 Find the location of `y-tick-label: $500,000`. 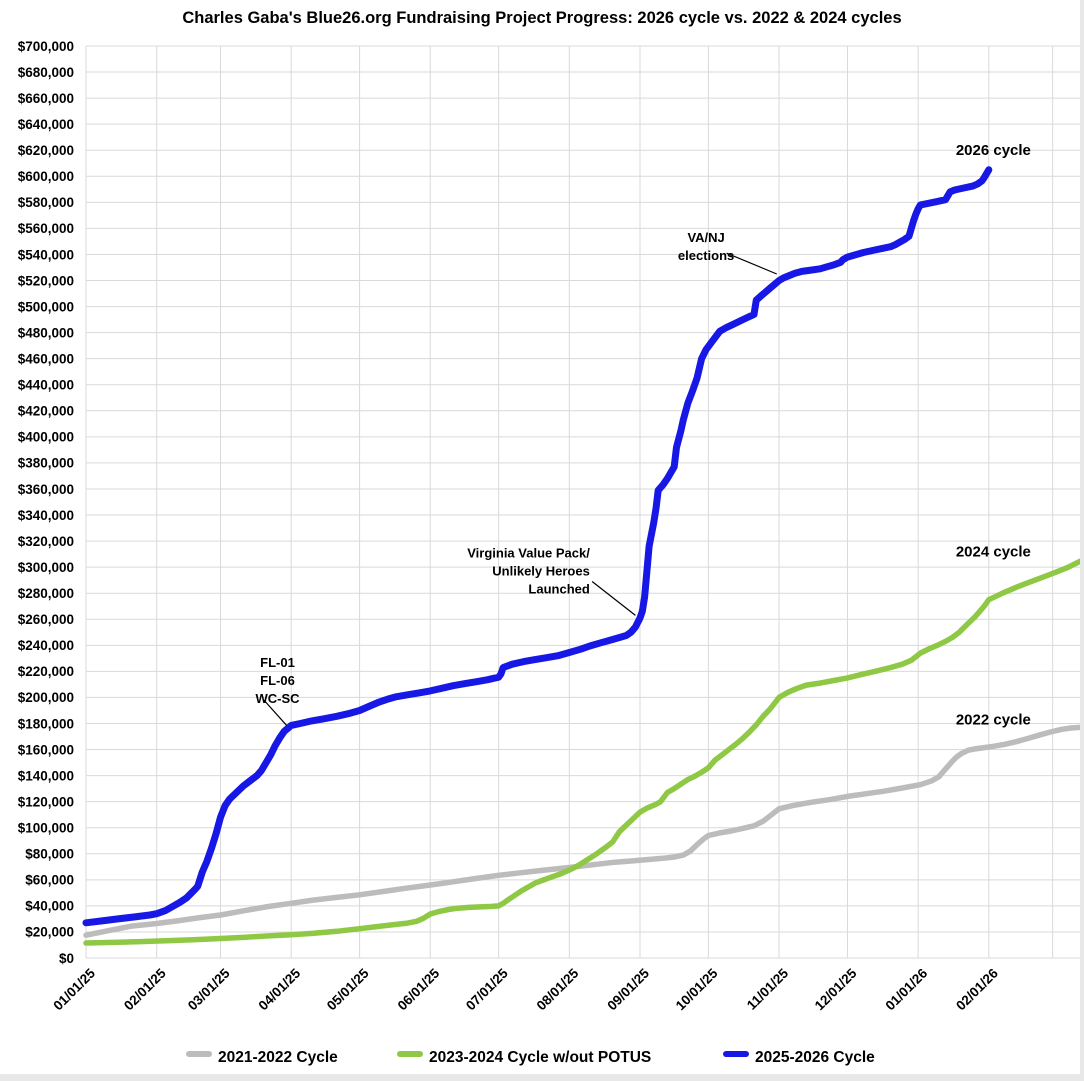

y-tick-label: $500,000 is located at coordinates (46, 306).